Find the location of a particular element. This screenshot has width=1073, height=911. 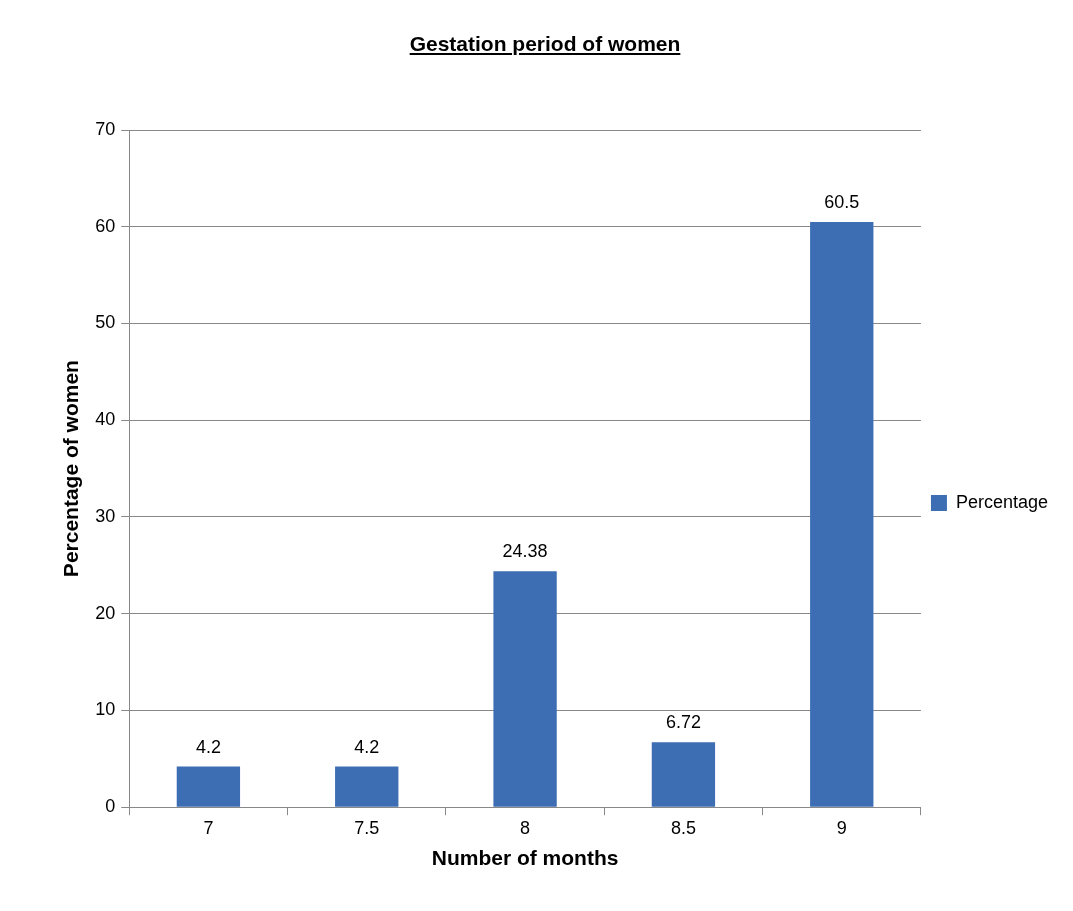

y-tick-label: 0 is located at coordinates (110, 806).